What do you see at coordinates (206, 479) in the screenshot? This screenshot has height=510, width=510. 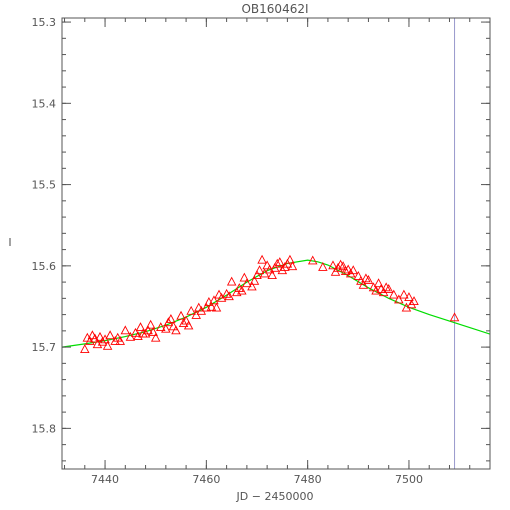 I see `x-tick-label: 7460` at bounding box center [206, 479].